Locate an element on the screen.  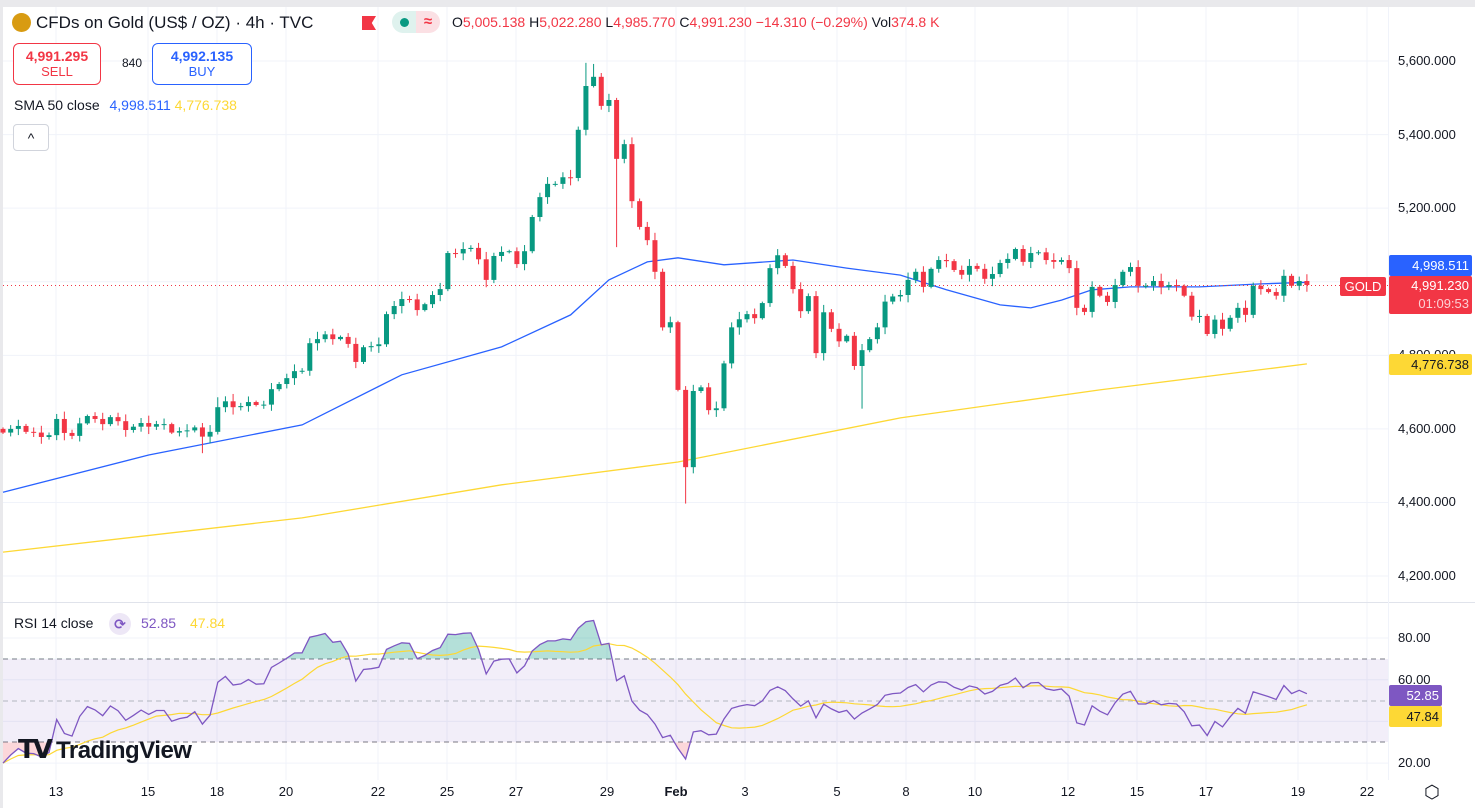
flag-icon is located at coordinates (369, 23).